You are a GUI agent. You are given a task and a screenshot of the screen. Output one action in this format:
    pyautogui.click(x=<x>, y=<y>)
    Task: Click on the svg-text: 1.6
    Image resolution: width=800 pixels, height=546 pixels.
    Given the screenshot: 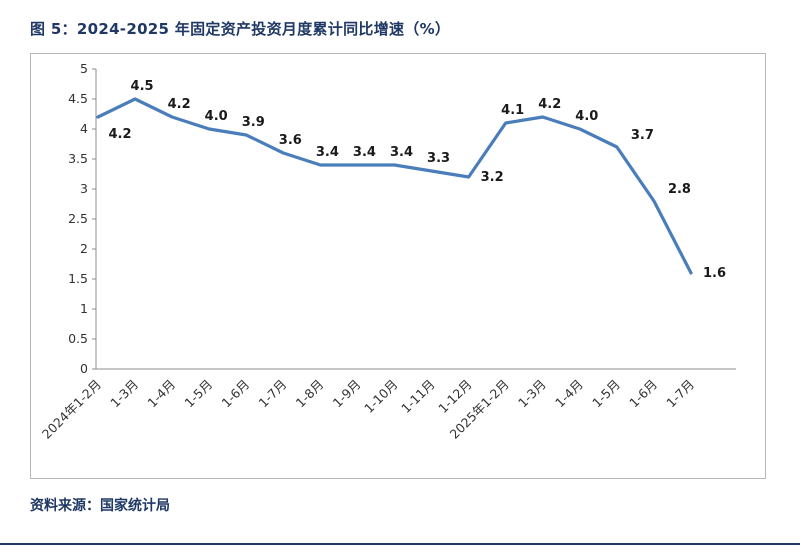 What is the action you would take?
    pyautogui.click(x=714, y=273)
    